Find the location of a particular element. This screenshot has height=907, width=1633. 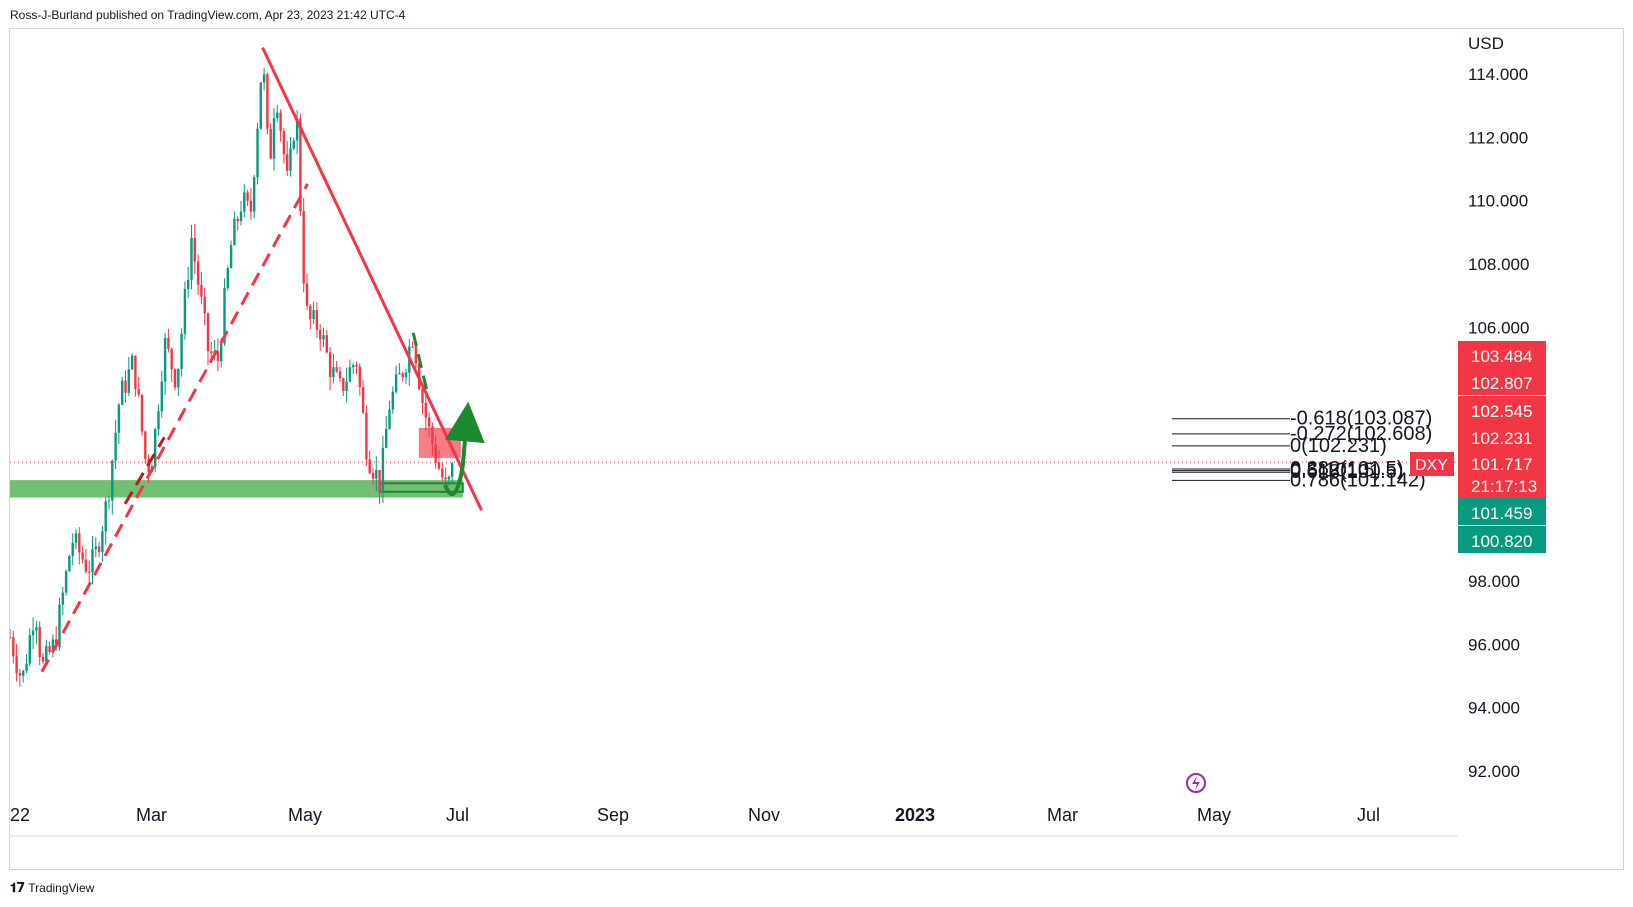

footer: 𝟏𝟳 TradingView is located at coordinates (52, 888).